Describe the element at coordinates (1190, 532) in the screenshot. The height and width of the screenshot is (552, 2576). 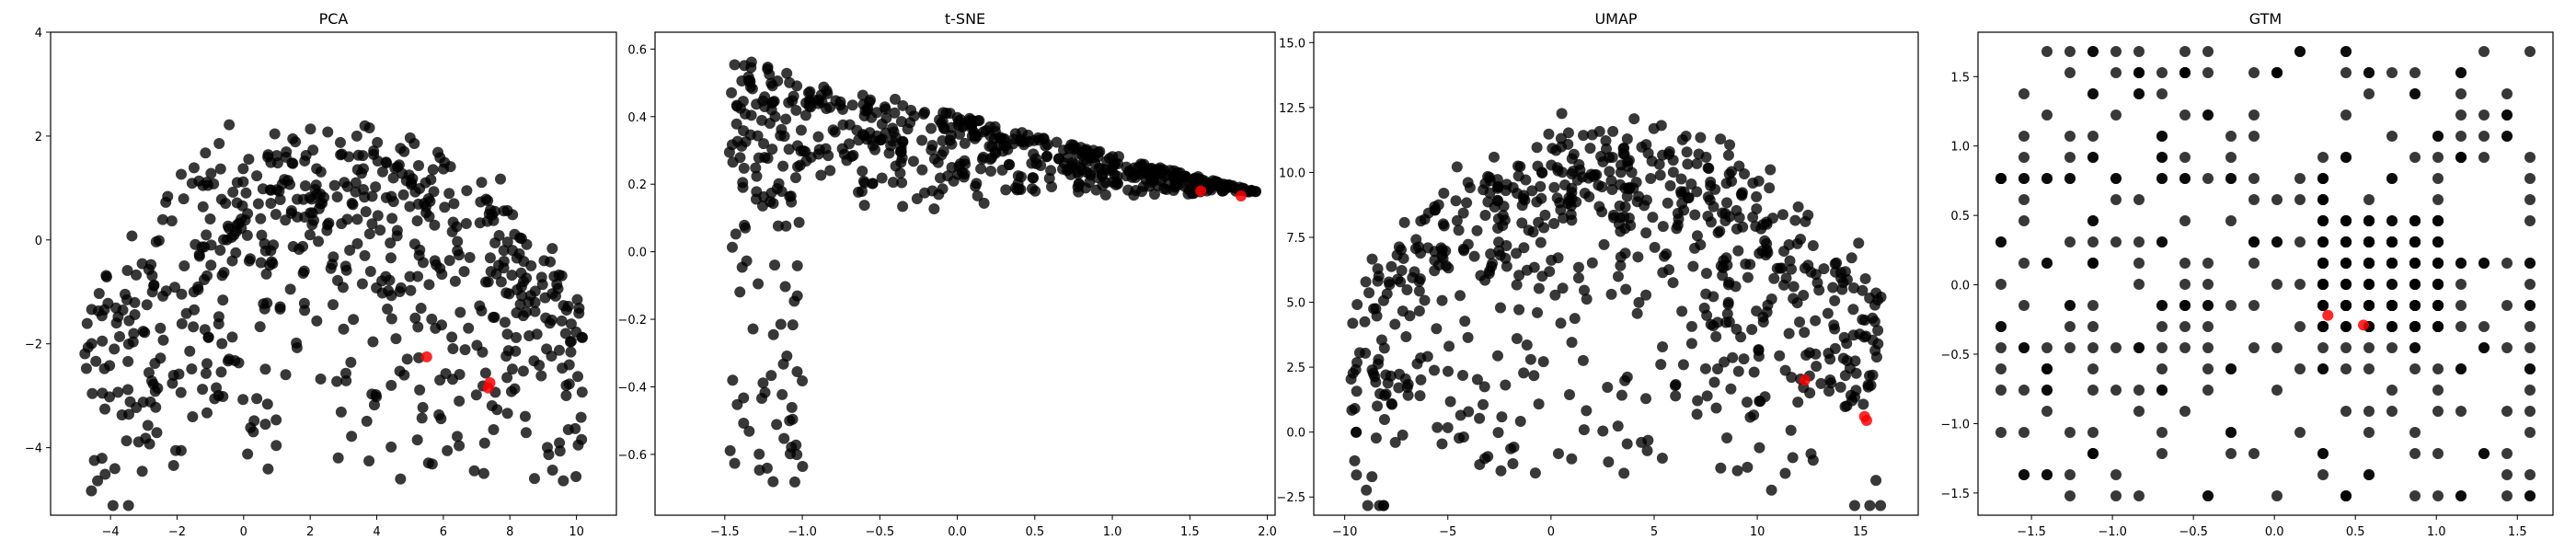
I see `x-tick-label: 1.5` at that location.